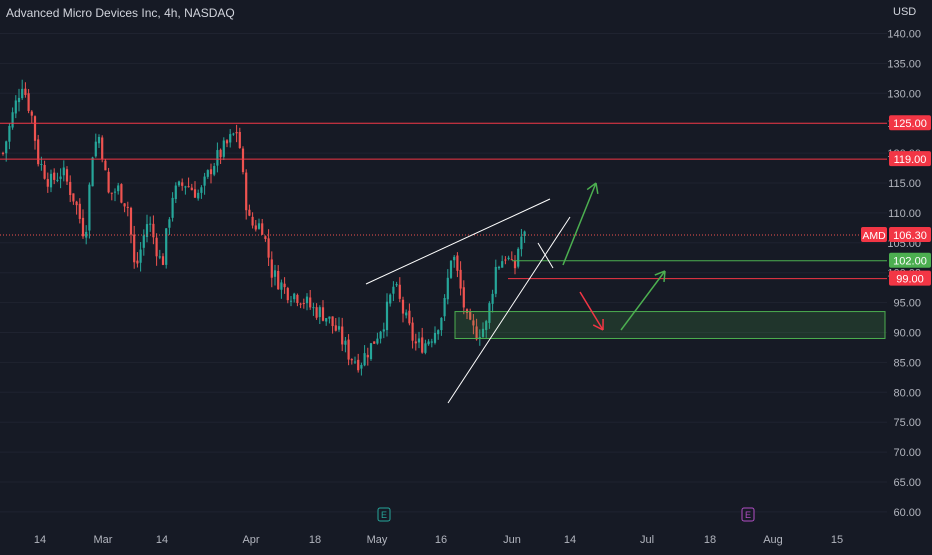 This screenshot has width=932, height=555. Describe the element at coordinates (441, 540) in the screenshot. I see `time-tick-label: 16` at that location.